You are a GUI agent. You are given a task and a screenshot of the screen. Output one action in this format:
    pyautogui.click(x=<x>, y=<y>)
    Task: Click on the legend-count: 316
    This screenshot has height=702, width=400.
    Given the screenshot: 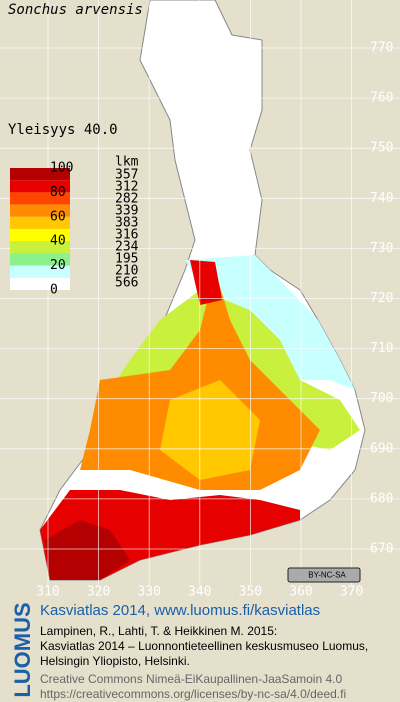 What is the action you would take?
    pyautogui.click(x=126, y=235)
    